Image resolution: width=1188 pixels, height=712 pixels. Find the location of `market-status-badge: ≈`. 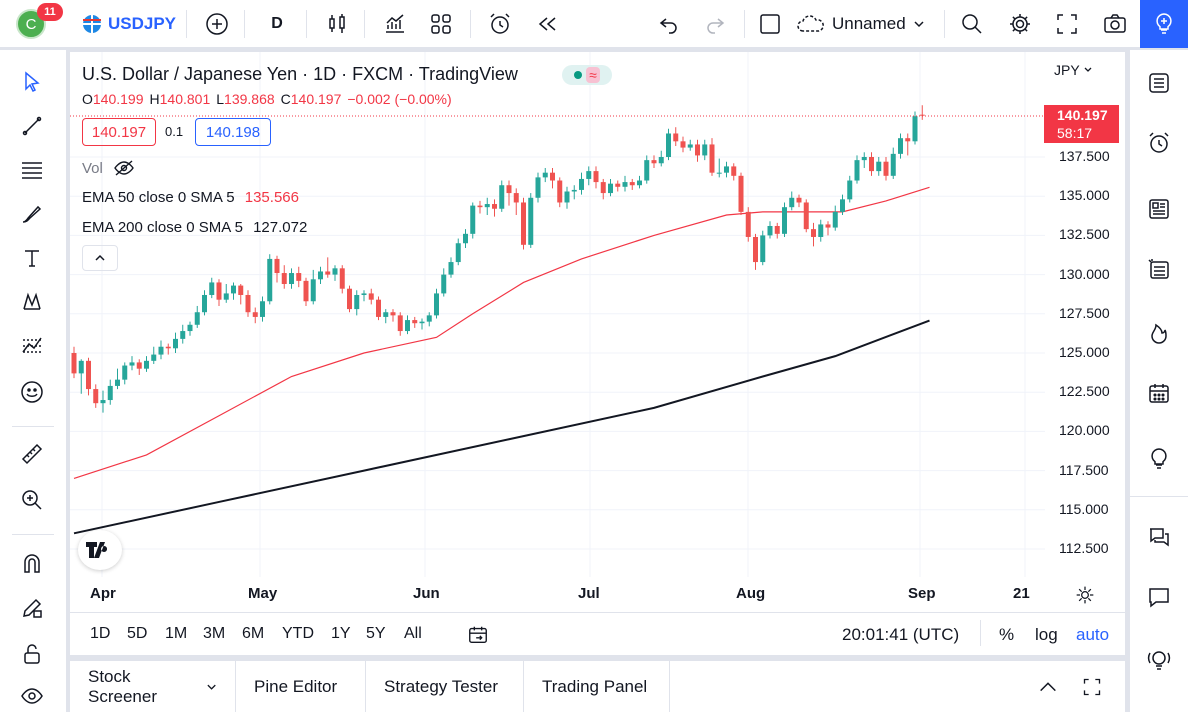

market-status-badge: ≈ is located at coordinates (587, 75).